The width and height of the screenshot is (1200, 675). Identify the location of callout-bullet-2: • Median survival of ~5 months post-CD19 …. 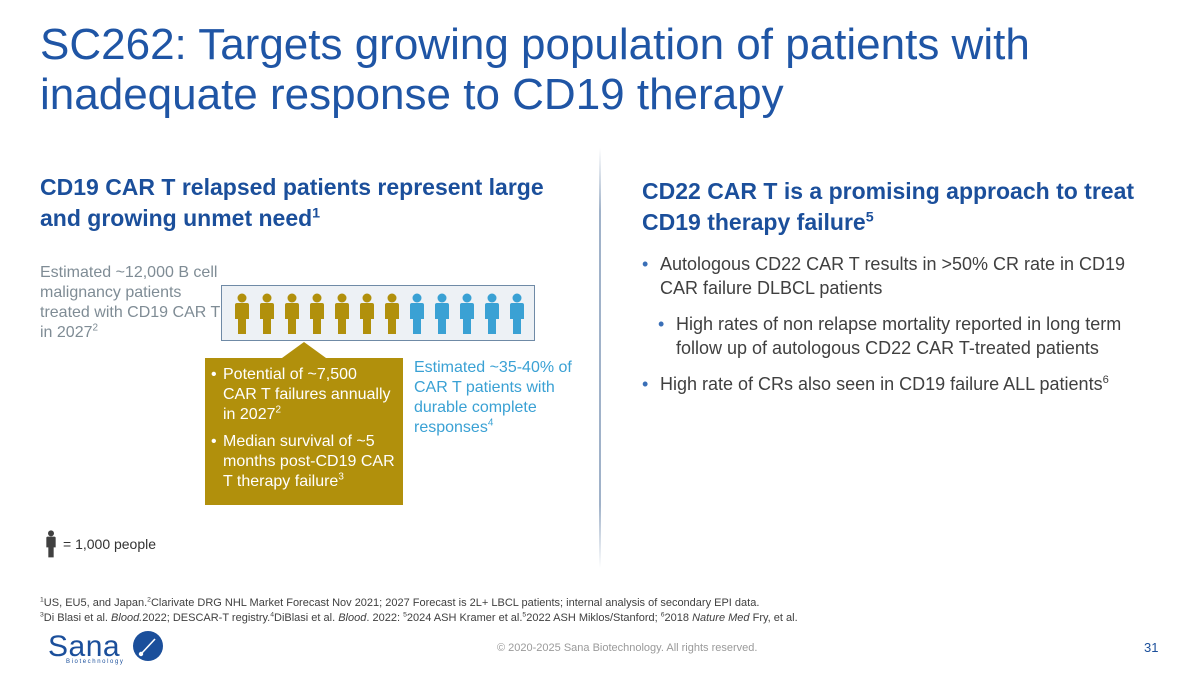
(303, 462).